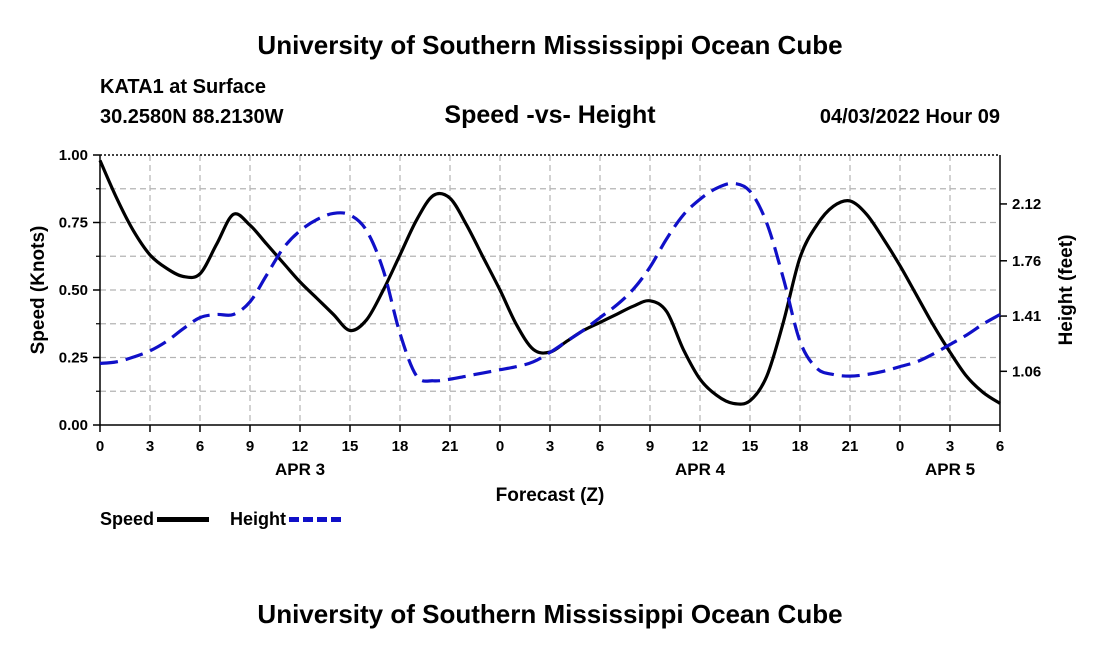 The height and width of the screenshot is (650, 1100). I want to click on x-axis-title: Forecast (Z), so click(550, 495).